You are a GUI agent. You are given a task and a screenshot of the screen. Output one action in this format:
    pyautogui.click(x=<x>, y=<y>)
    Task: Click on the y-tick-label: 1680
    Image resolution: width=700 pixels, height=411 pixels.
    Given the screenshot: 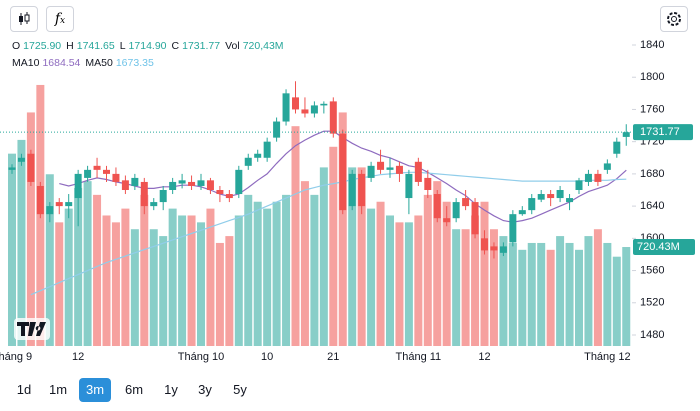 What is the action you would take?
    pyautogui.click(x=652, y=174)
    